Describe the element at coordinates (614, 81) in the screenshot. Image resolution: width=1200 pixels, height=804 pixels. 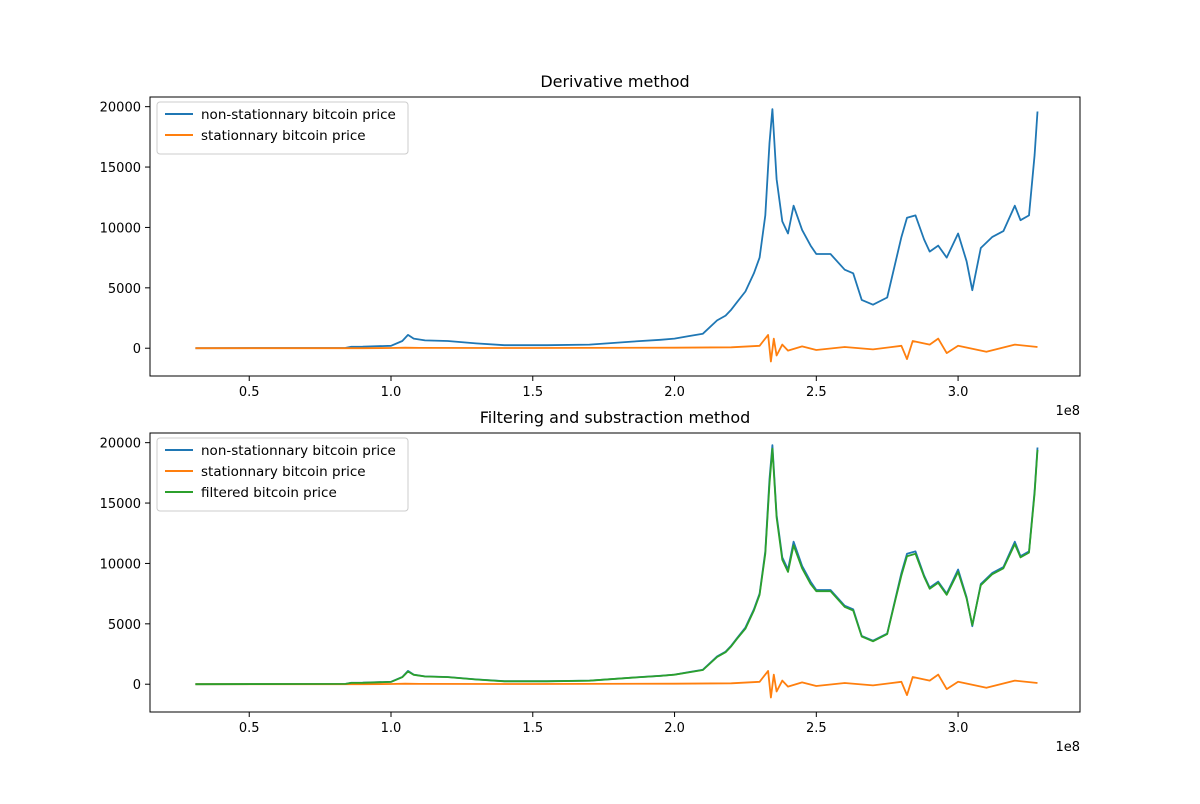
I see `chart-title: Derivative method` at that location.